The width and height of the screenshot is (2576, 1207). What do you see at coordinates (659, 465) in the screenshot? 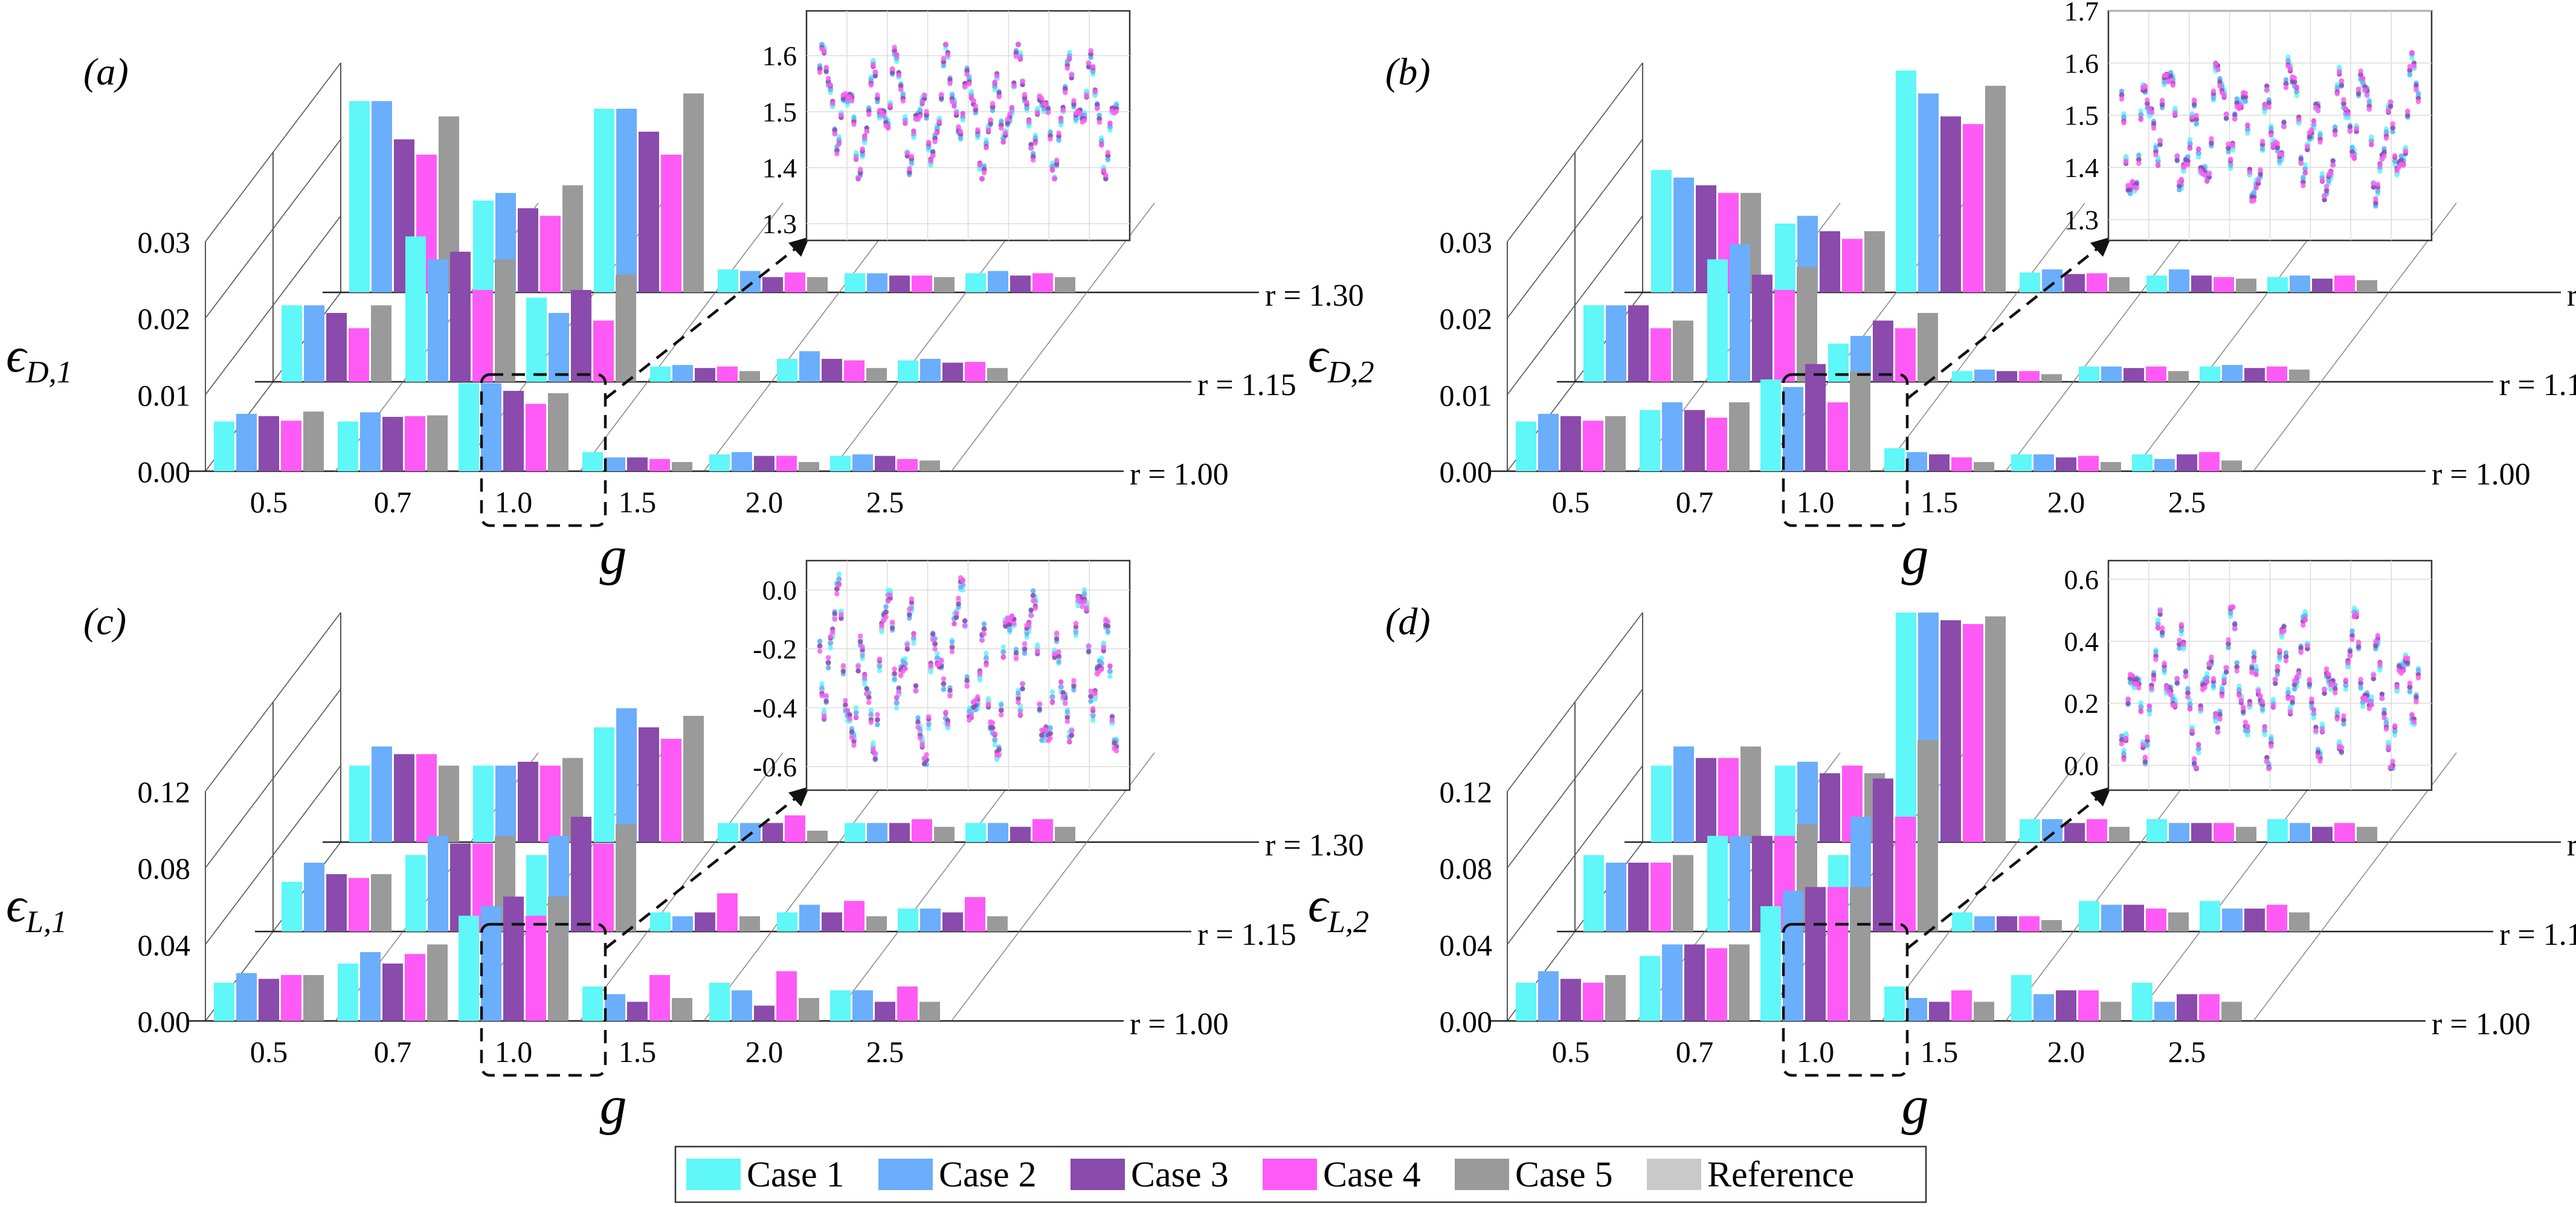
I see `bar-a-r0-g3-s4` at bounding box center [659, 465].